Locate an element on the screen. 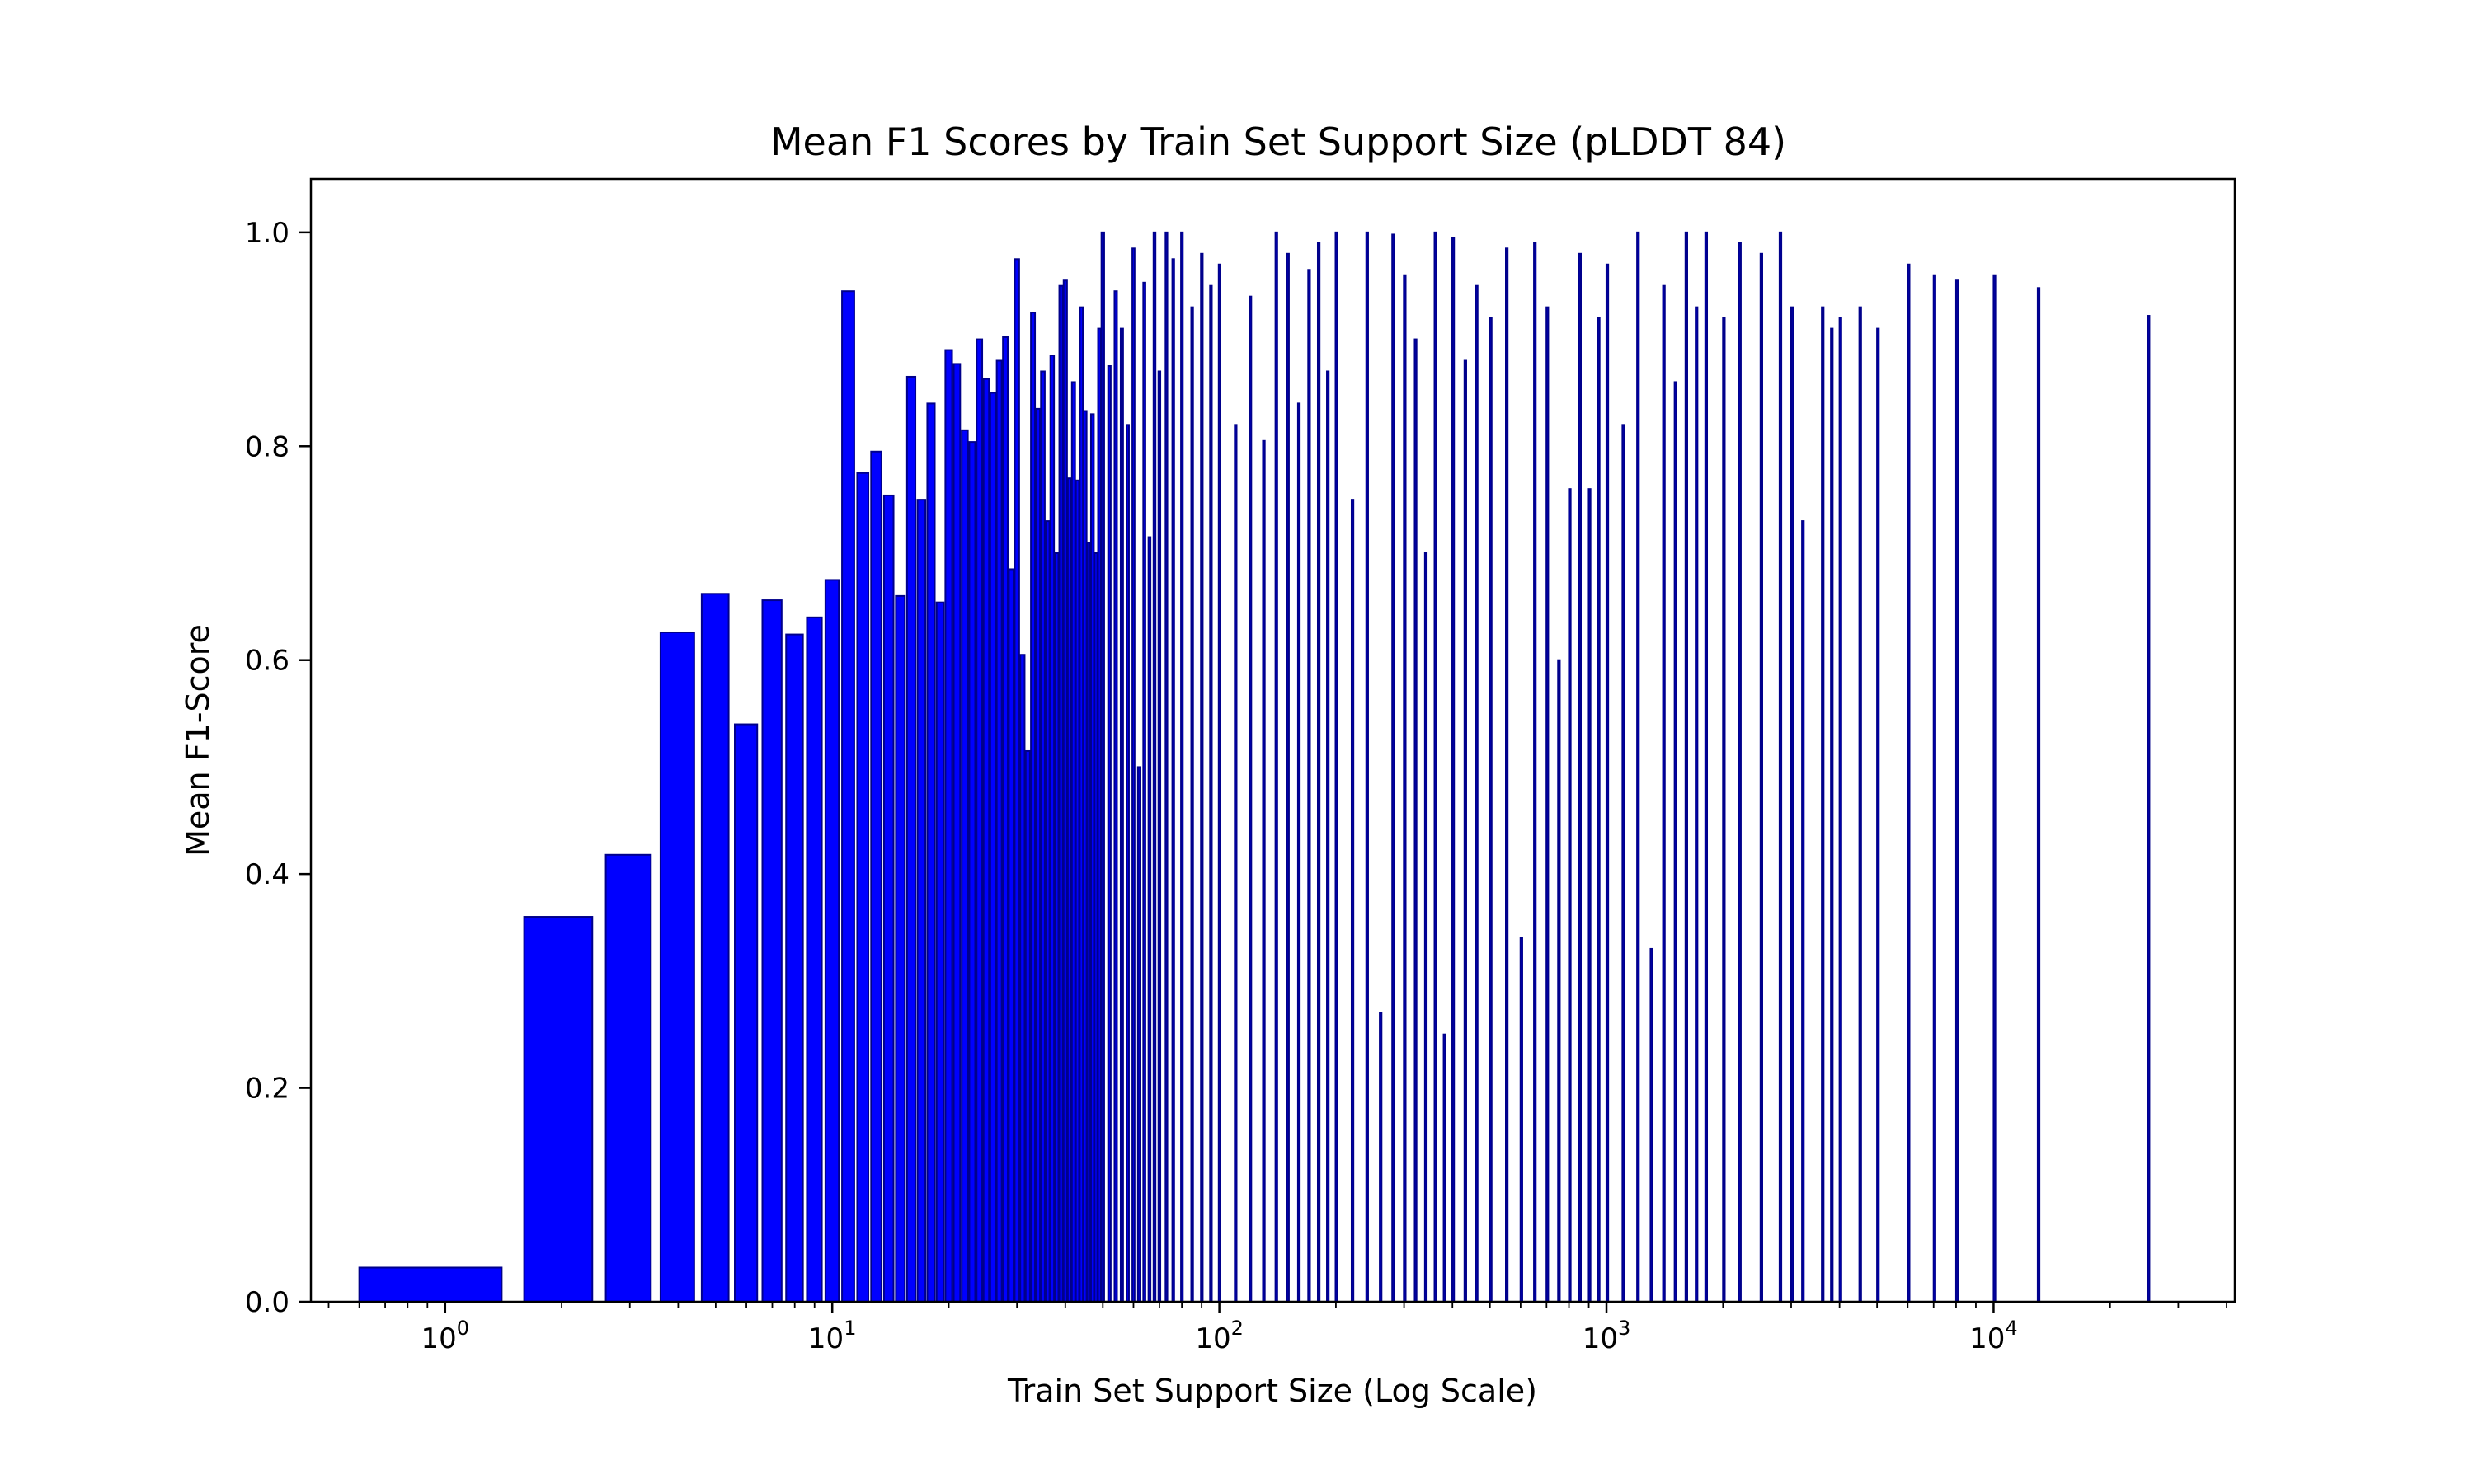 This screenshot has height=1484, width=2474. y-tick-label: 0.8 is located at coordinates (267, 446).